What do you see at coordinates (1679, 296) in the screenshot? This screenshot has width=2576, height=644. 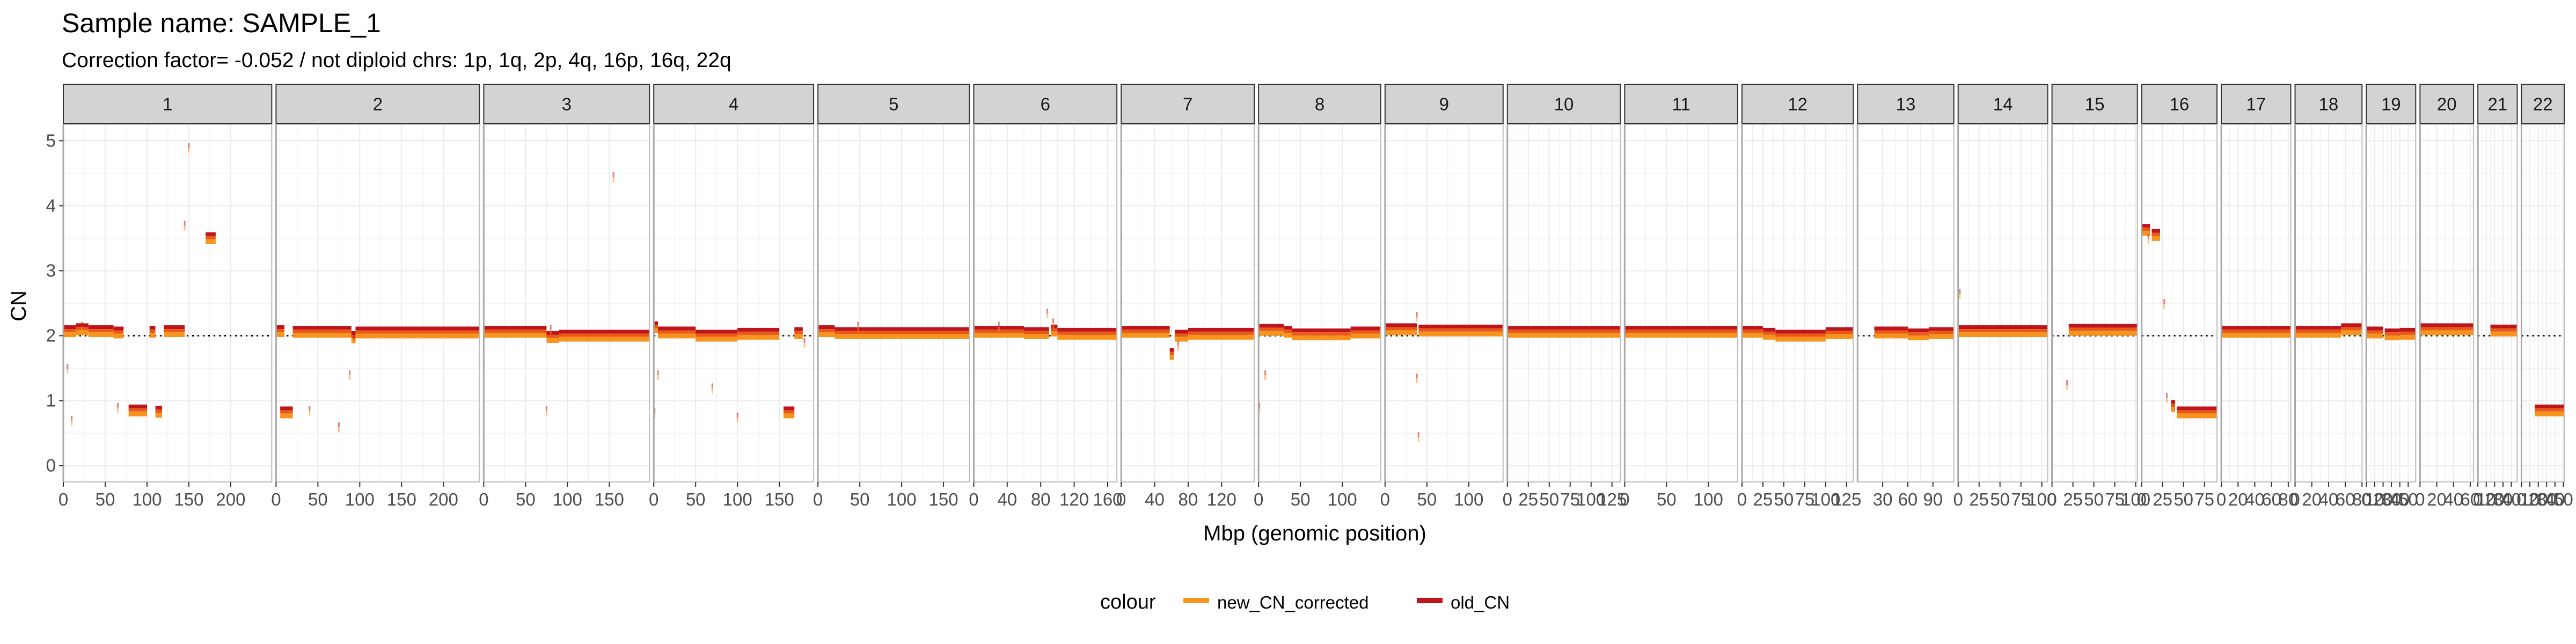 I see `panel-chr-11: 11 0 50 100` at bounding box center [1679, 296].